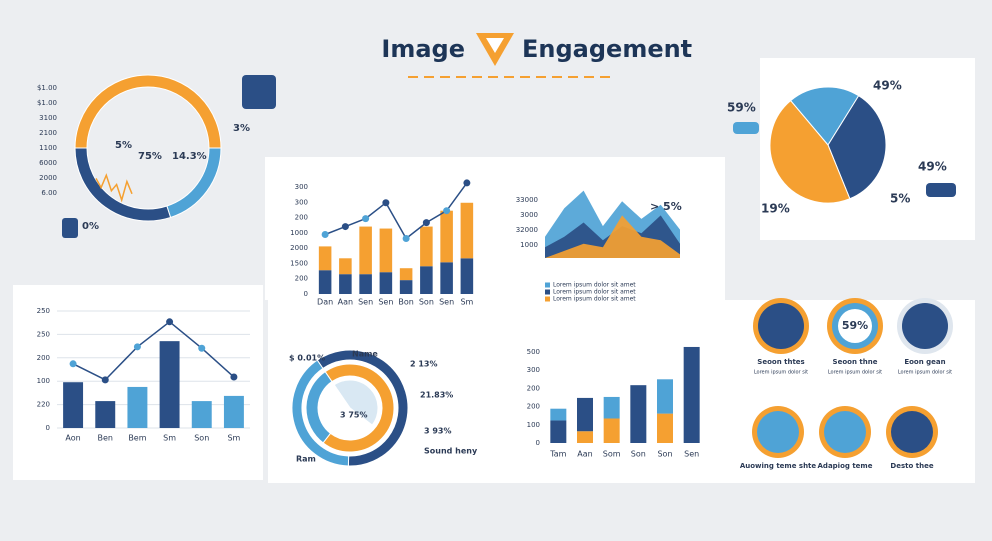 Image resolution: width=992 pixels, height=541 pixels. Describe the element at coordinates (557, 454) in the screenshot. I see `x-tick-label: Tam` at that location.